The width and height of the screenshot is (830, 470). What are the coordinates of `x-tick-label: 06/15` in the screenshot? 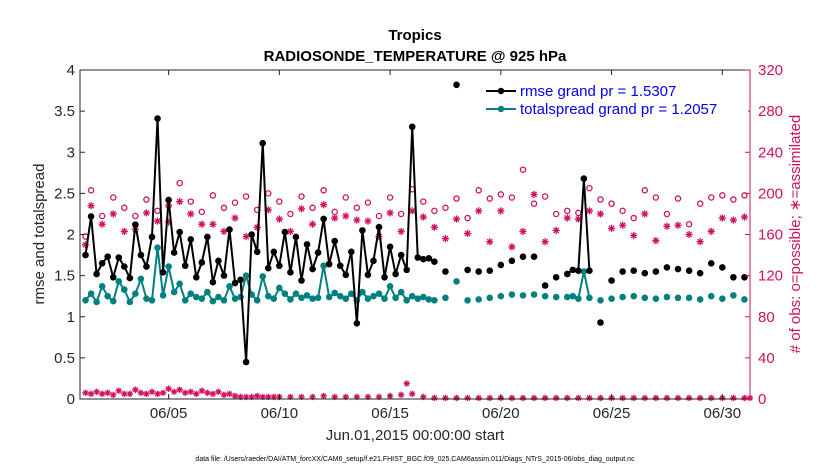 It's located at (390, 413).